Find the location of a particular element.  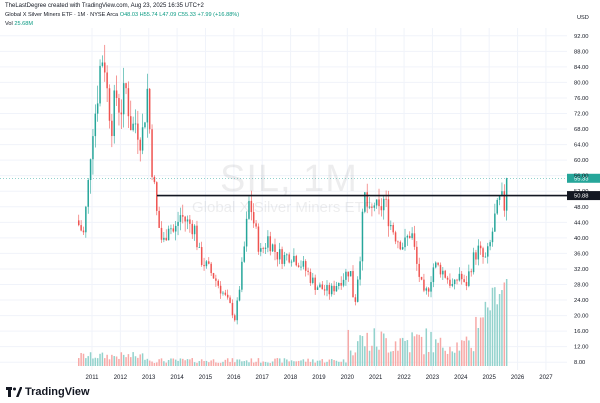

y-tick-label: 48.00 is located at coordinates (581, 208).